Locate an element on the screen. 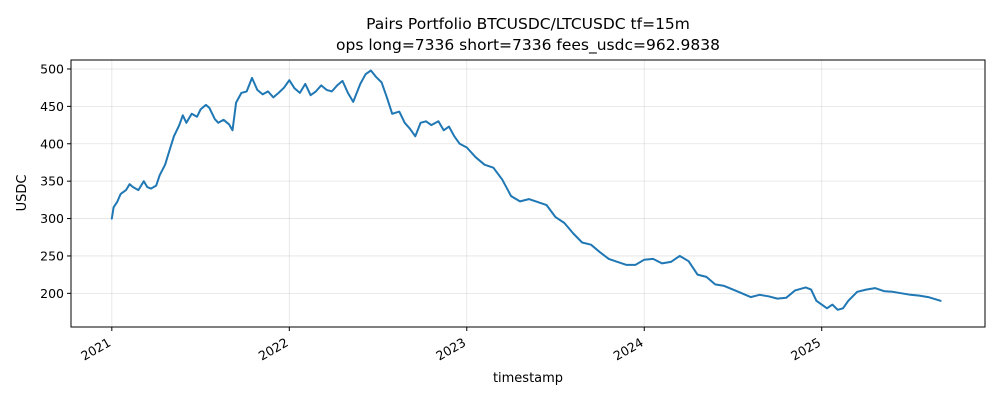 The width and height of the screenshot is (1000, 404). x-tick-label: 2023 is located at coordinates (450, 349).